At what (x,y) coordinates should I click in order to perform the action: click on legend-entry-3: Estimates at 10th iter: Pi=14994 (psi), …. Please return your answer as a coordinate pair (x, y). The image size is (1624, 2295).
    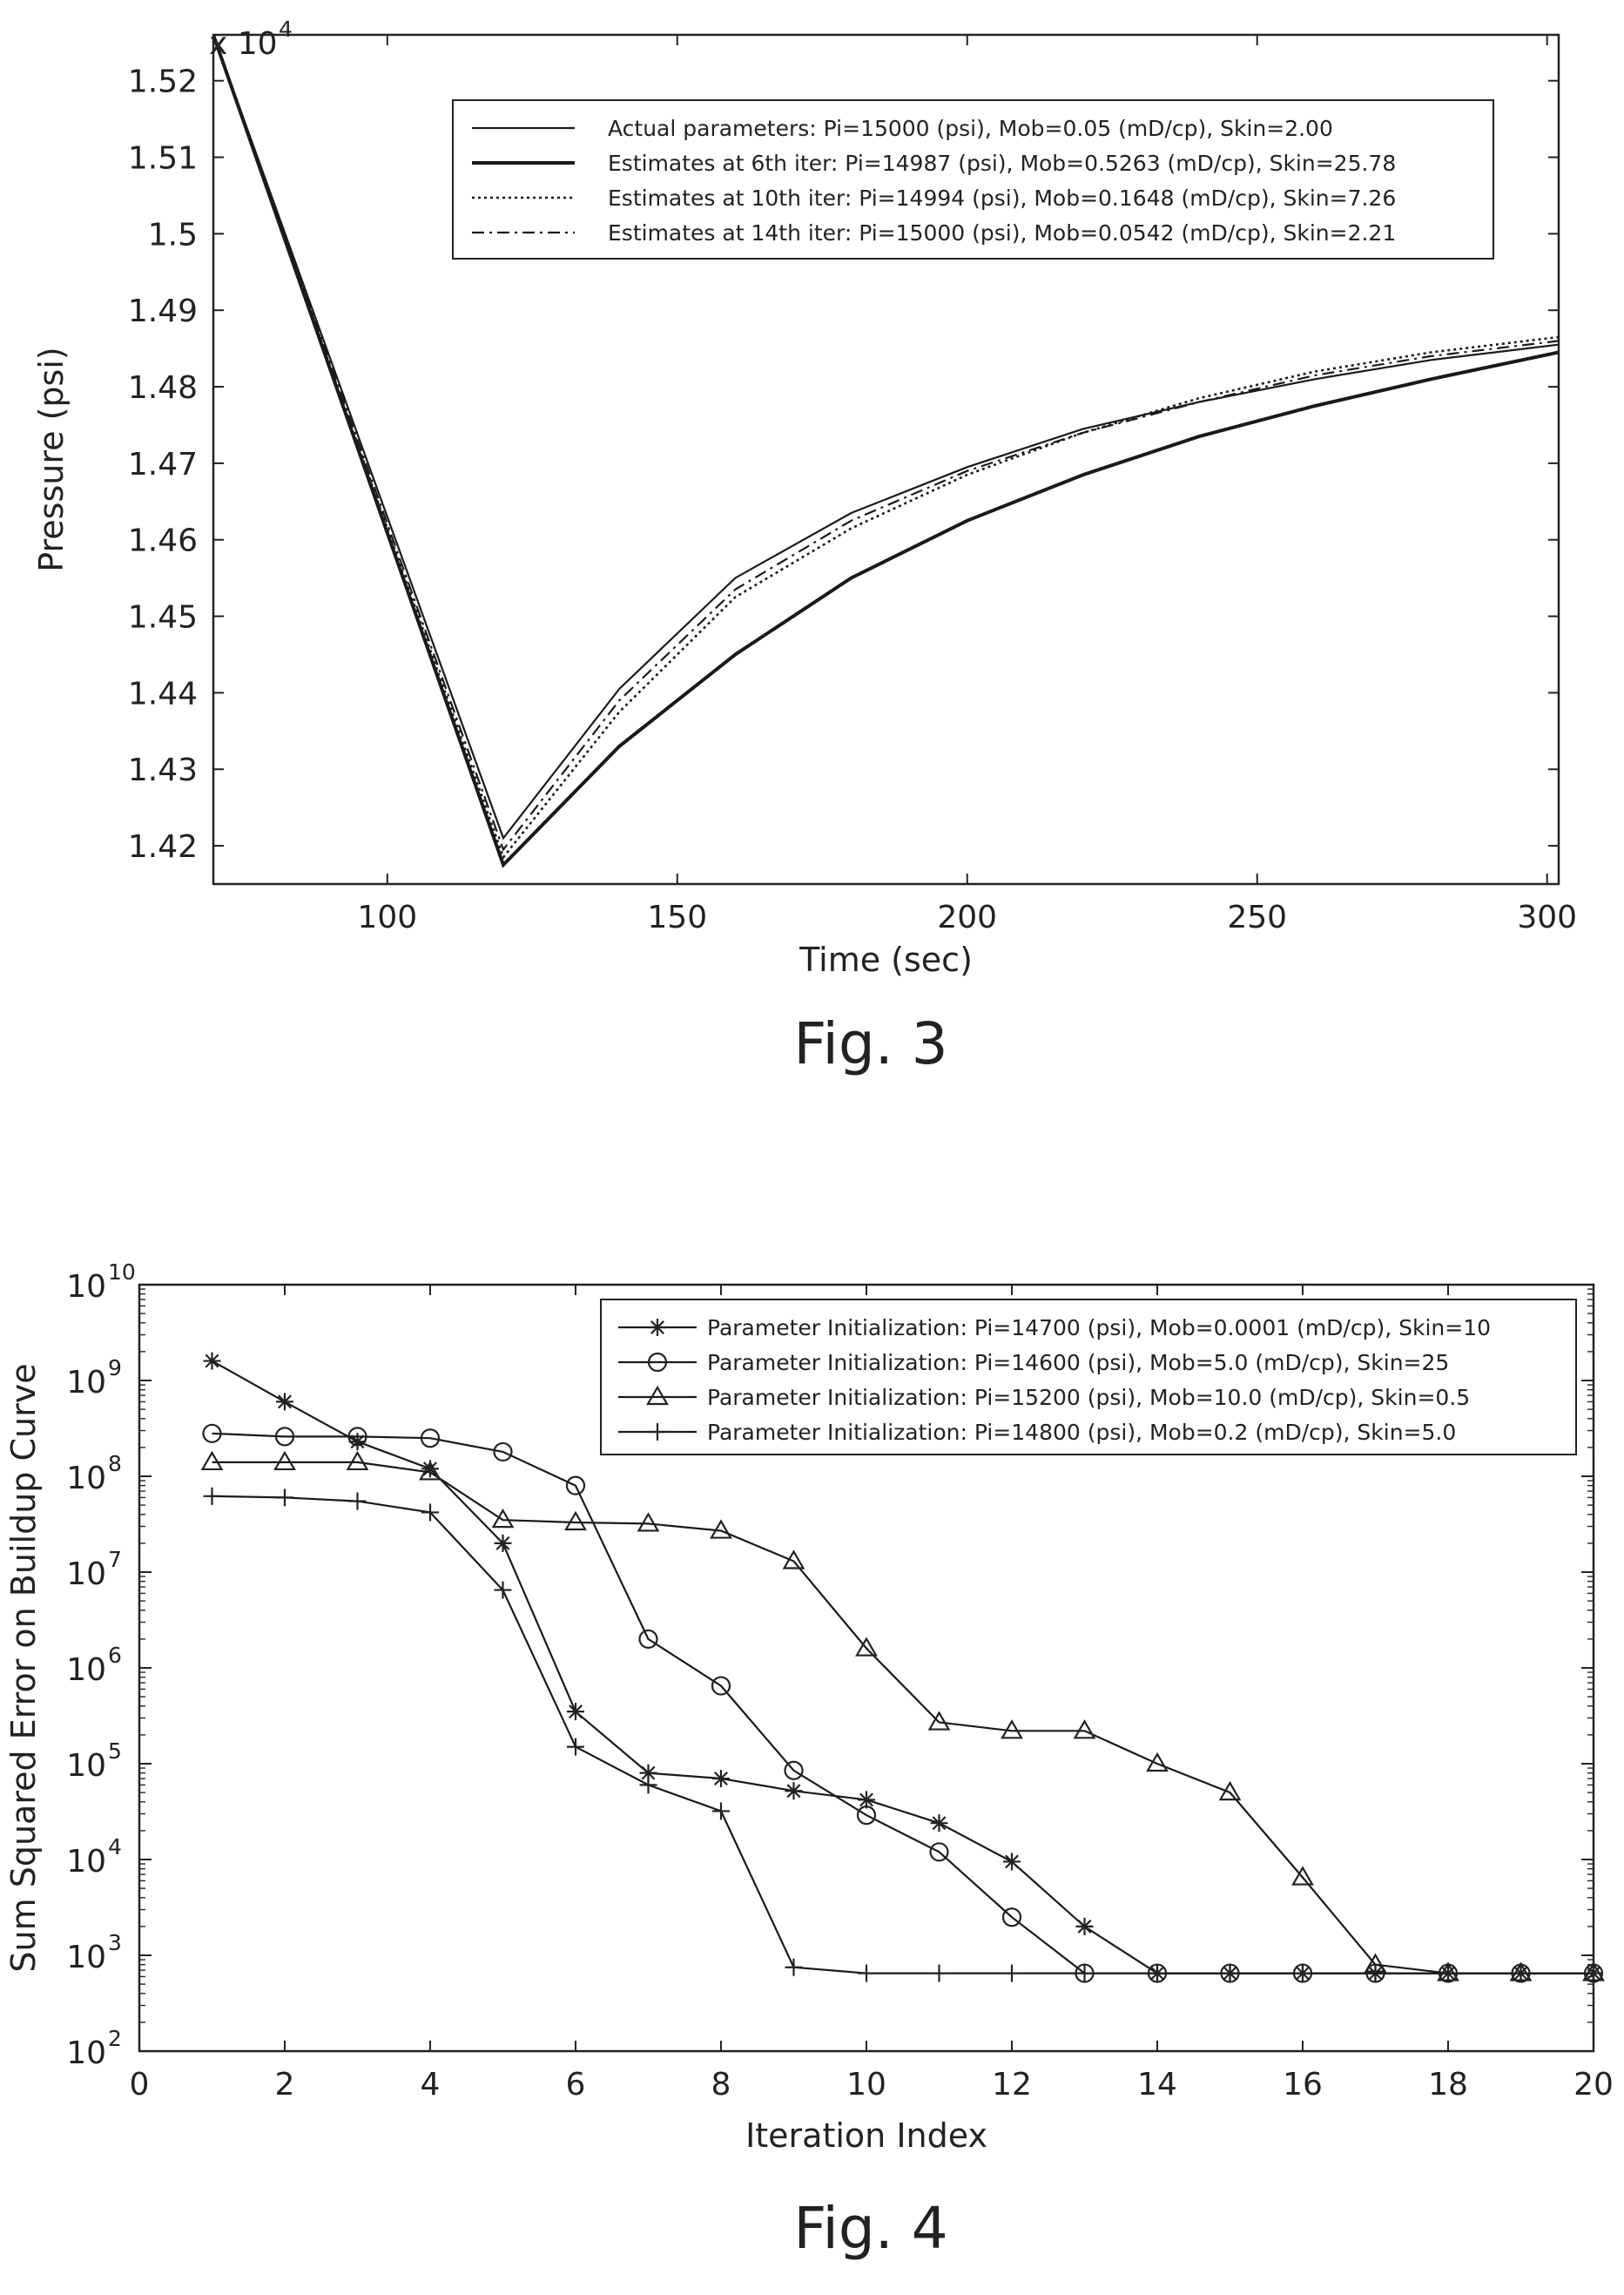
    Looking at the image, I should click on (1002, 198).